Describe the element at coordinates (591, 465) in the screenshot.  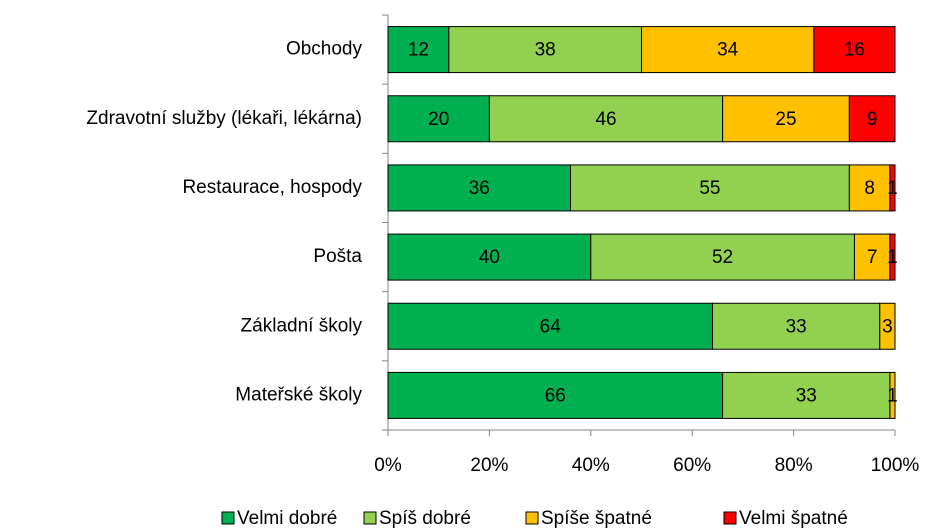
I see `x-tick-label: 40%` at that location.